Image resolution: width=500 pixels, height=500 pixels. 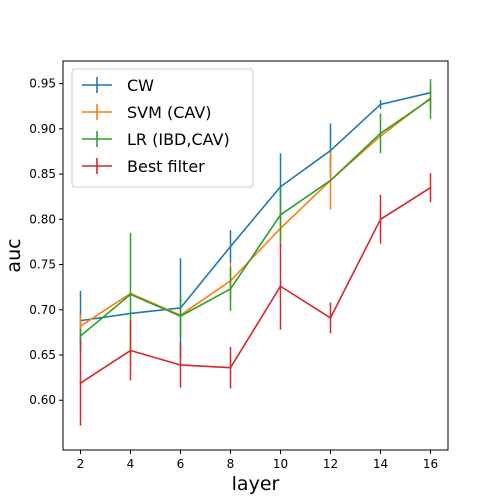 I want to click on legend-items: CW SVM (CAV) LR (IBD,CAV) Best filter, so click(x=156, y=126).